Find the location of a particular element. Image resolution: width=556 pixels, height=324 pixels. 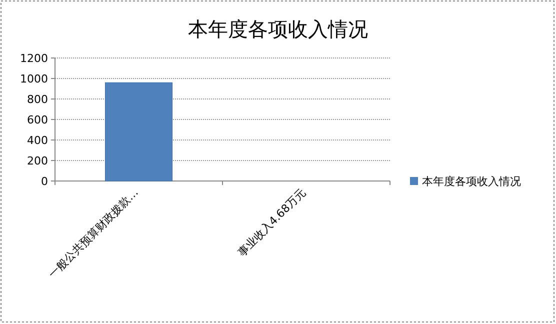

y-tick-label: 400 is located at coordinates (37, 140).